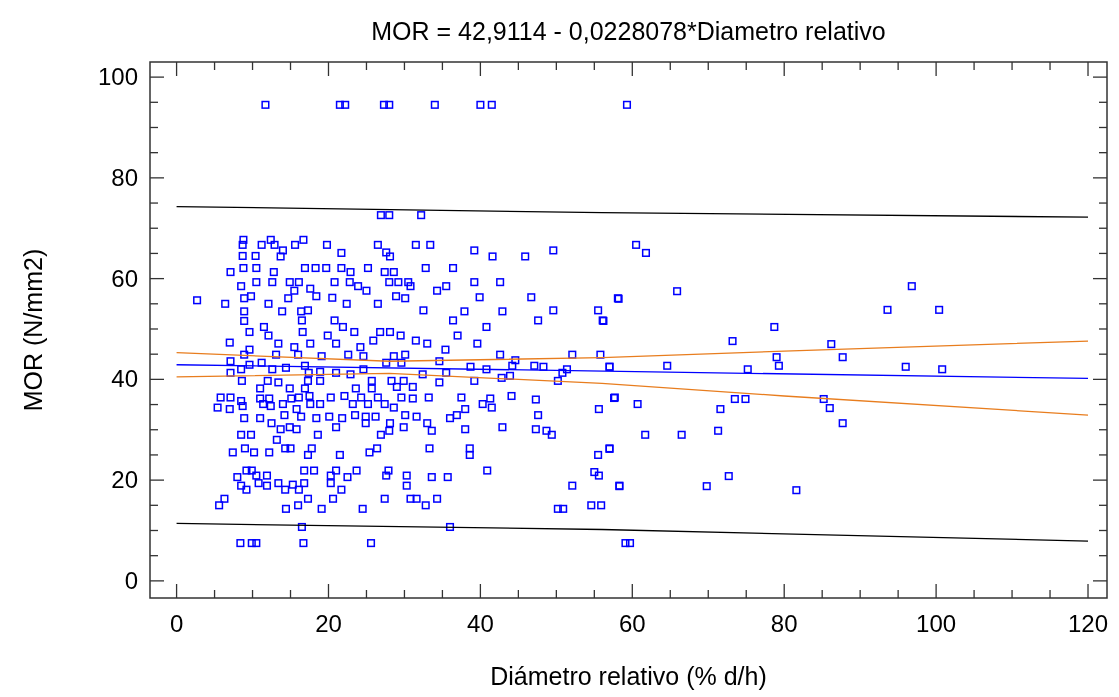 Image resolution: width=1119 pixels, height=697 pixels. What do you see at coordinates (632, 623) in the screenshot?
I see `x-tick-label: 60` at bounding box center [632, 623].